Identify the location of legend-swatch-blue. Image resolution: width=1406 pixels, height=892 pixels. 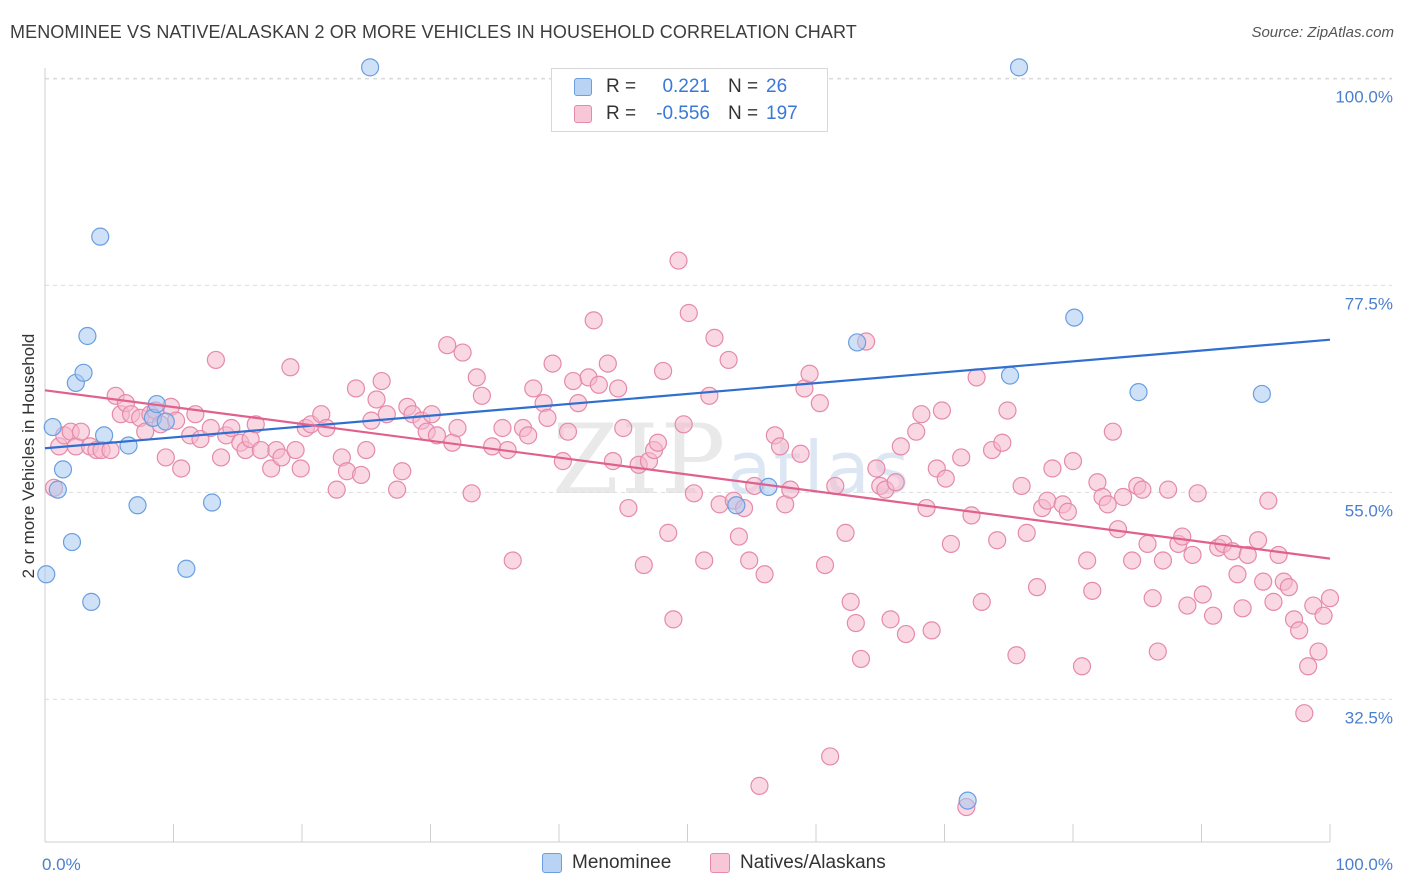
(583, 87).